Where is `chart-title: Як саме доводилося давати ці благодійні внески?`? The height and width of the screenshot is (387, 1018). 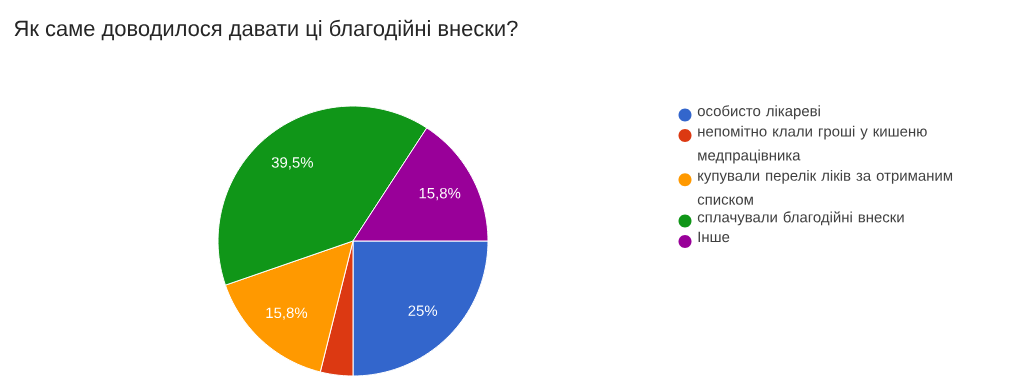
chart-title: Як саме доводилося давати ці благодійні внески? is located at coordinates (266, 30).